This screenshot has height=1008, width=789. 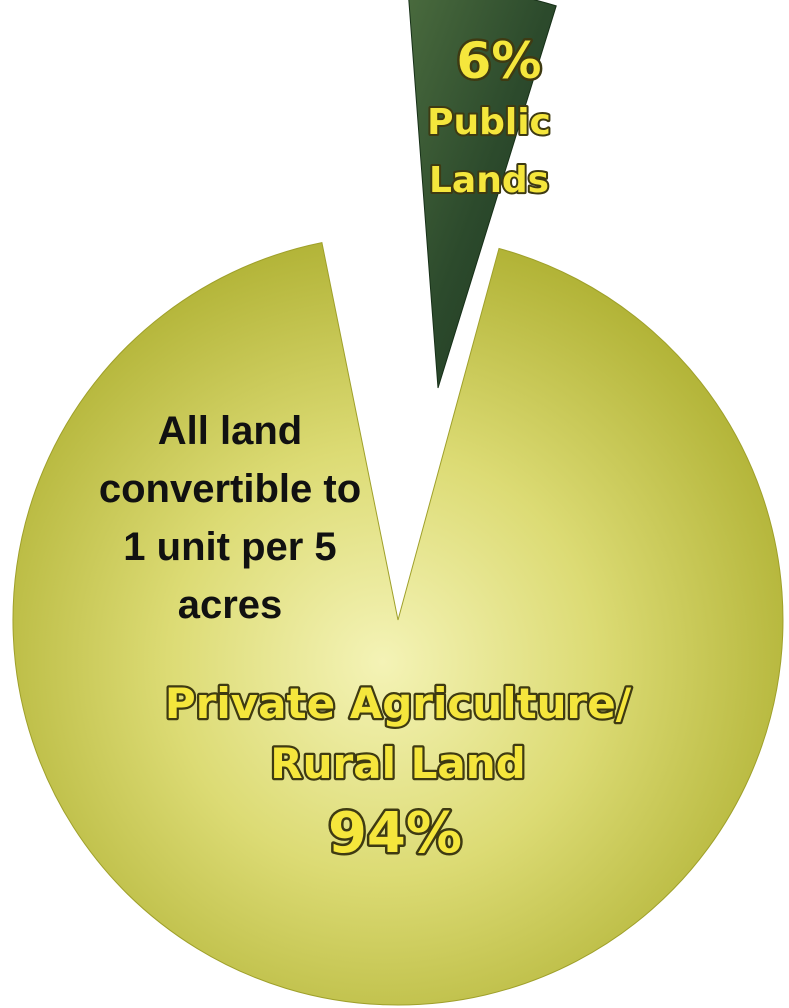 I want to click on public-lands-percent-label: 6%, so click(x=499, y=61).